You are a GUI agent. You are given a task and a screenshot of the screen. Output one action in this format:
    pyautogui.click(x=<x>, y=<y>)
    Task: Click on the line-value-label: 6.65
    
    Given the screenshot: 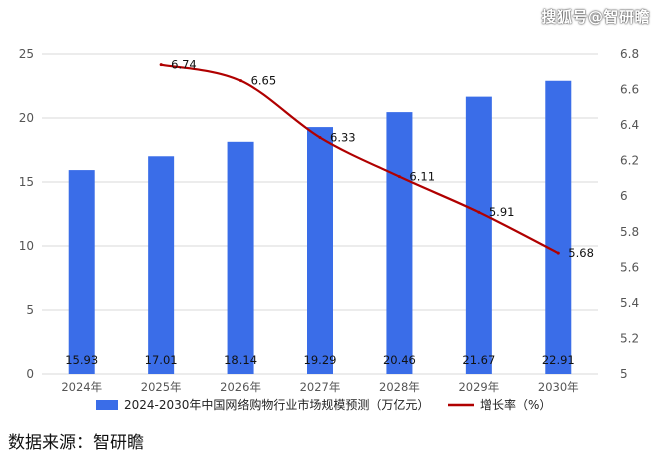 What is the action you would take?
    pyautogui.click(x=264, y=81)
    